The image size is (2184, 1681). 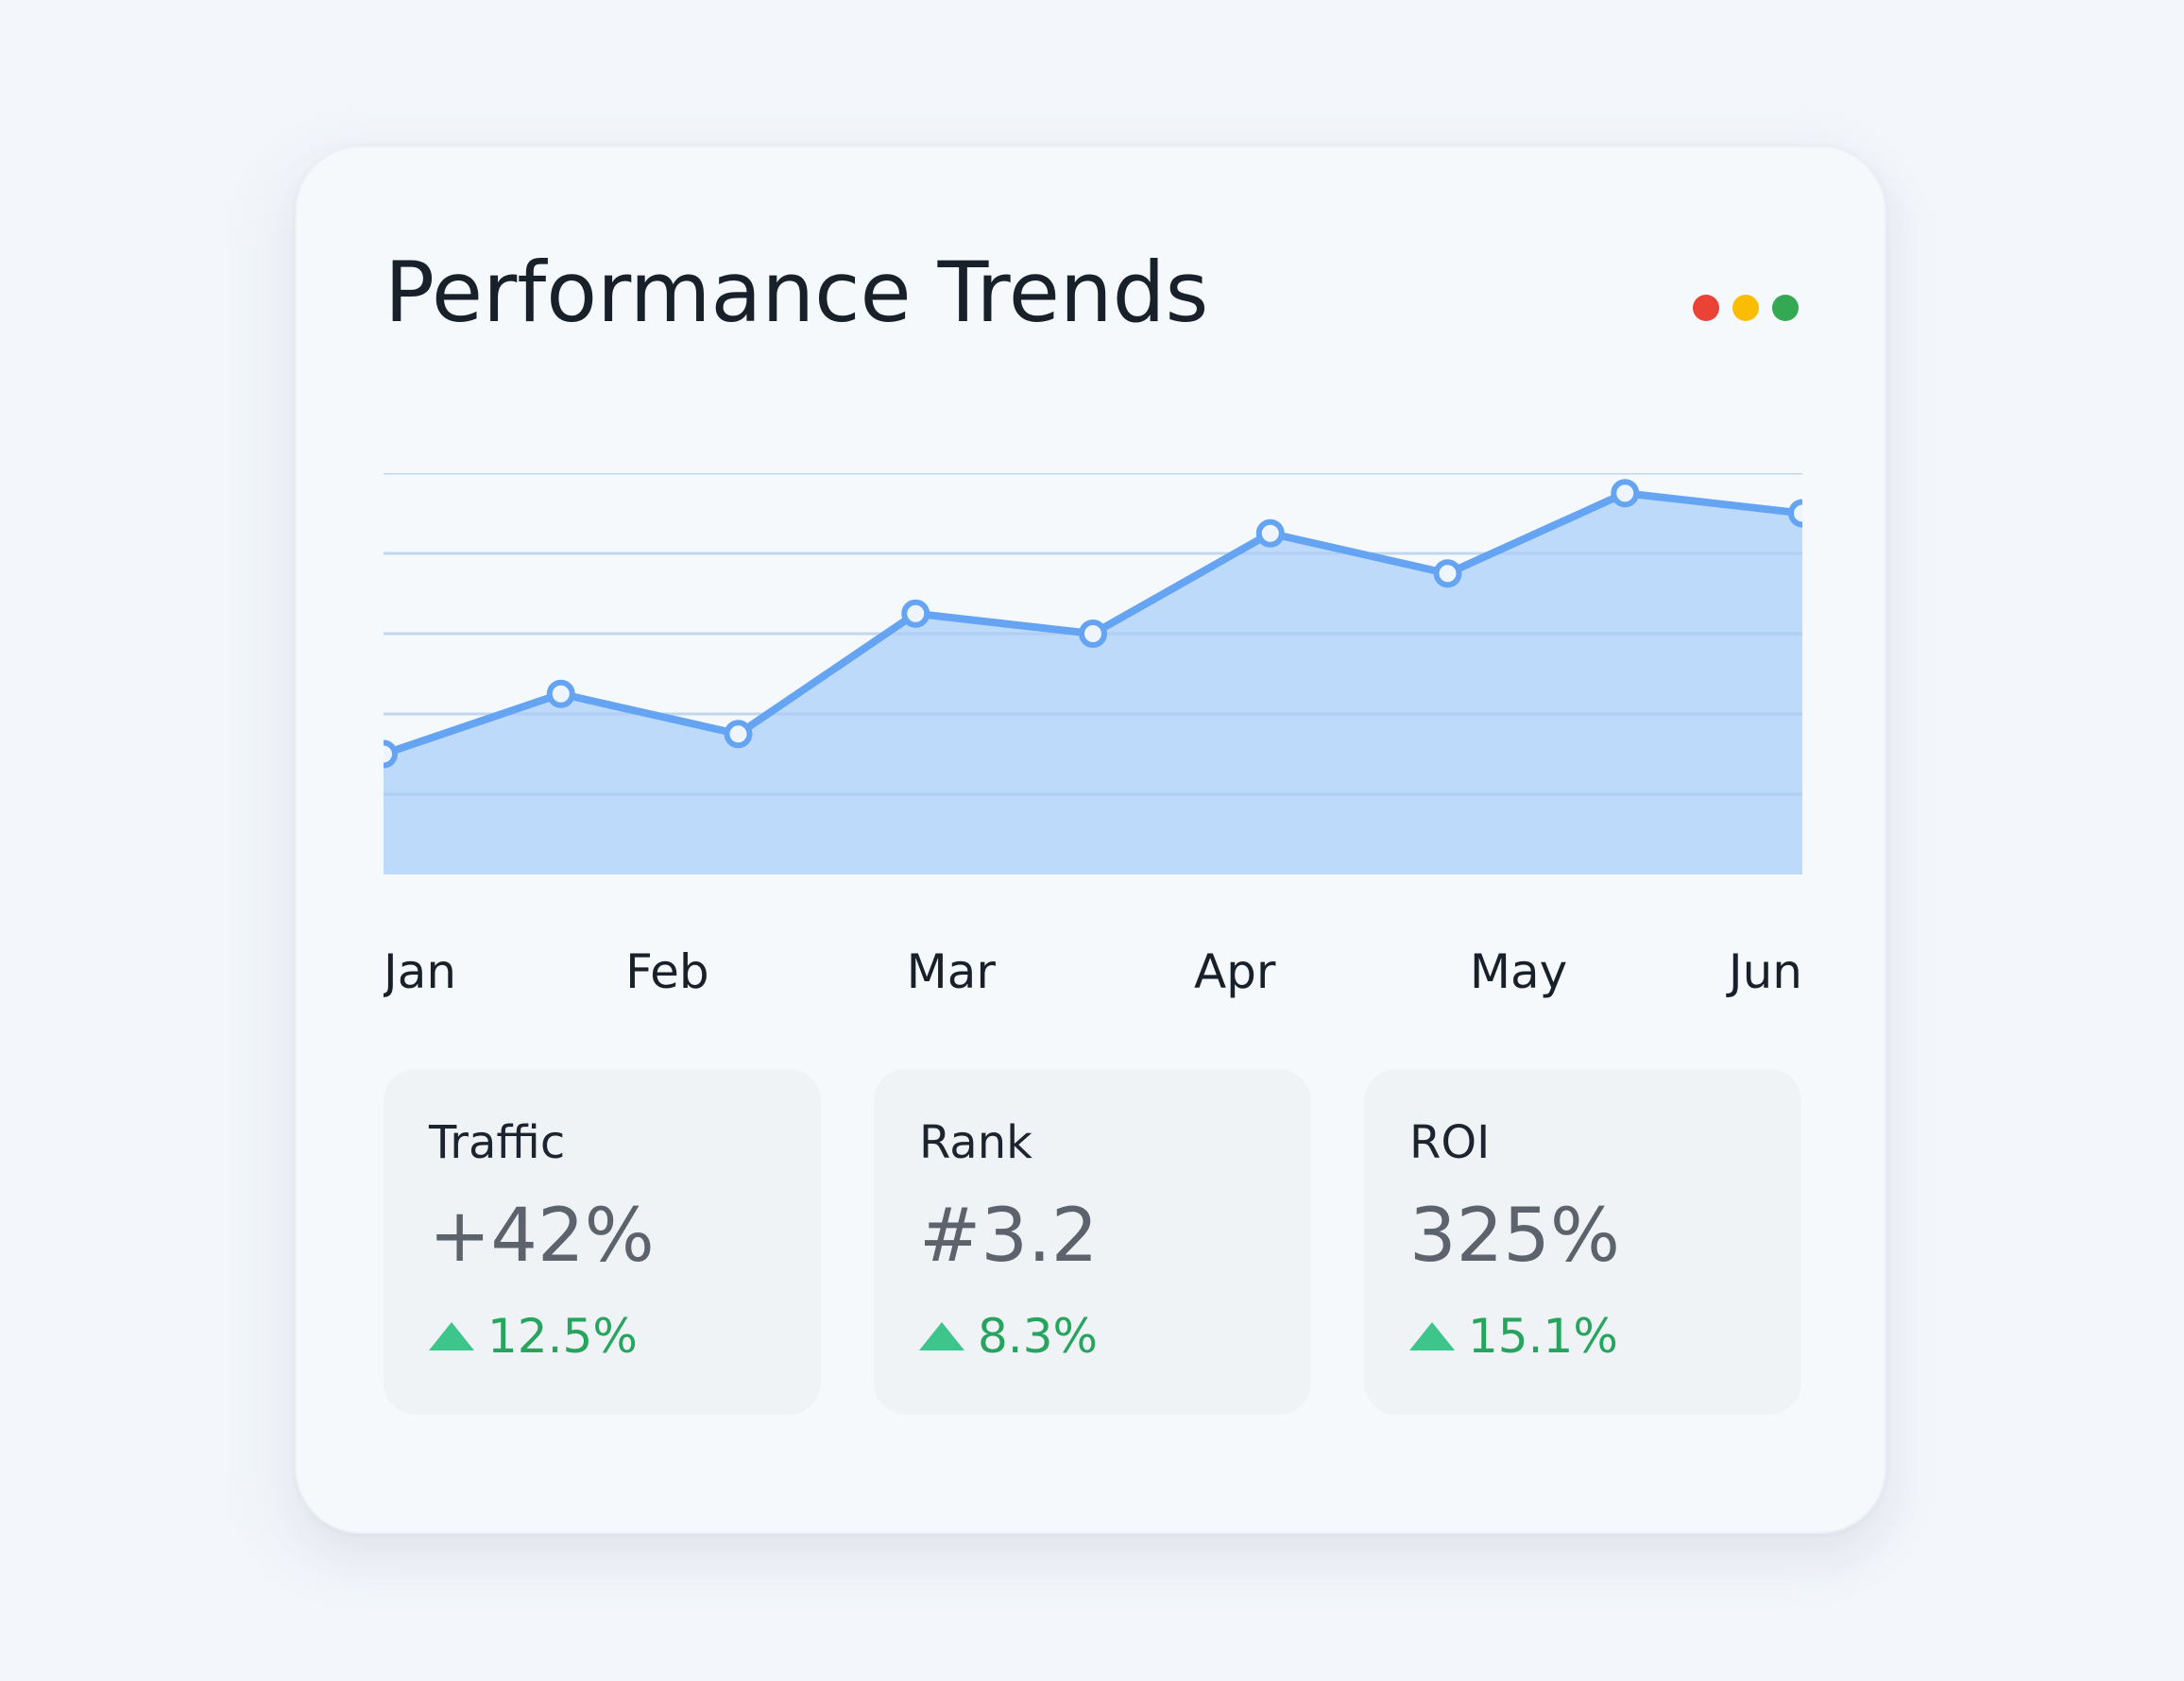 I want to click on stat-change-value: 15.1%, so click(x=1543, y=1336).